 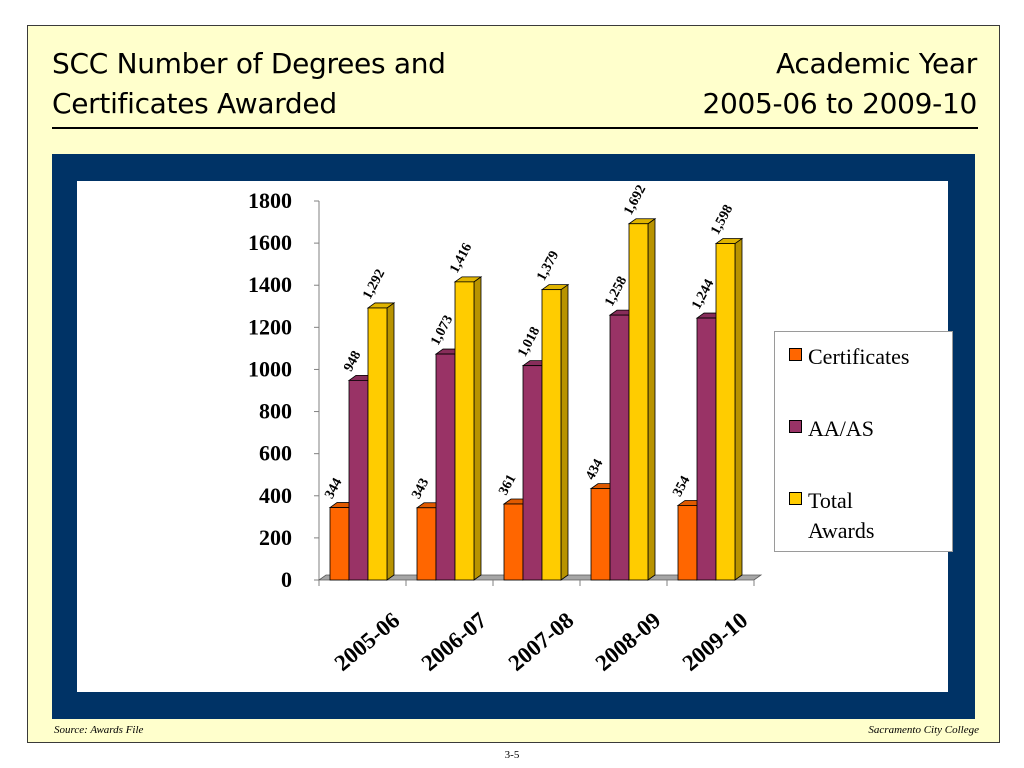 I want to click on legend-item-aa-as: AA/AS, so click(x=868, y=429).